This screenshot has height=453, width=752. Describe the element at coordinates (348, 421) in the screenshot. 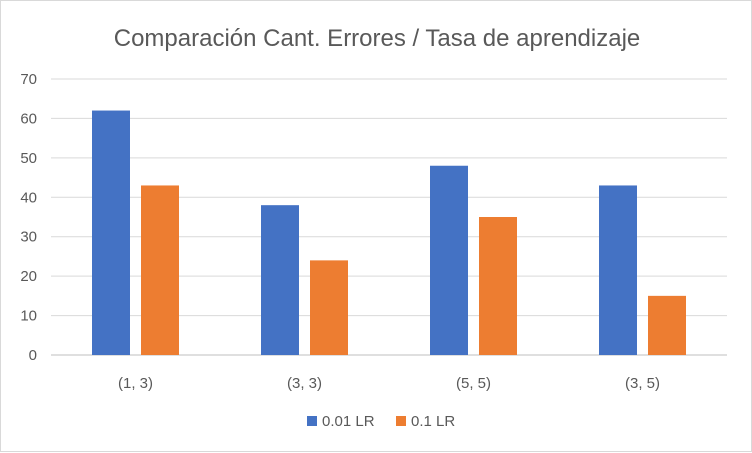

I see `legend-label: 0.01 LR` at that location.